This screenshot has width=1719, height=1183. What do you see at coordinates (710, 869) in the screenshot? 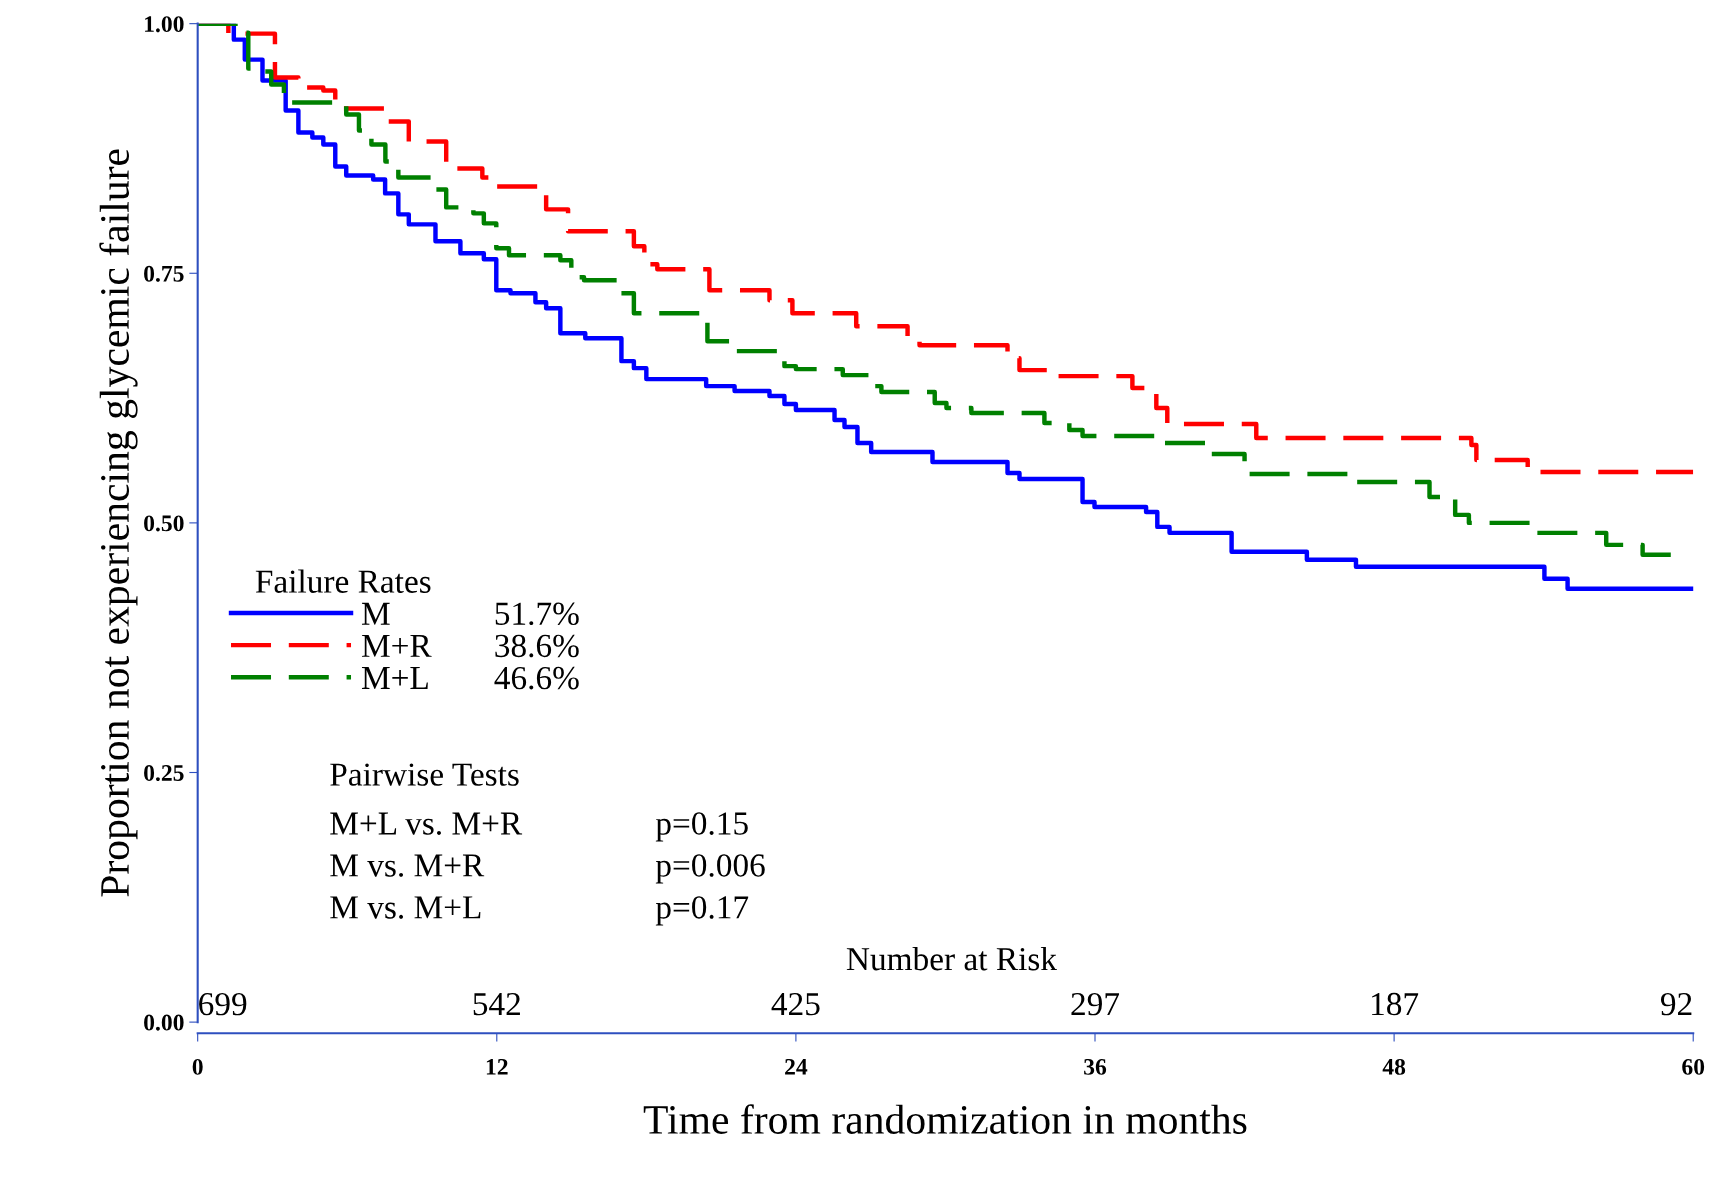
I see `annotation: p=0.006` at bounding box center [710, 869].